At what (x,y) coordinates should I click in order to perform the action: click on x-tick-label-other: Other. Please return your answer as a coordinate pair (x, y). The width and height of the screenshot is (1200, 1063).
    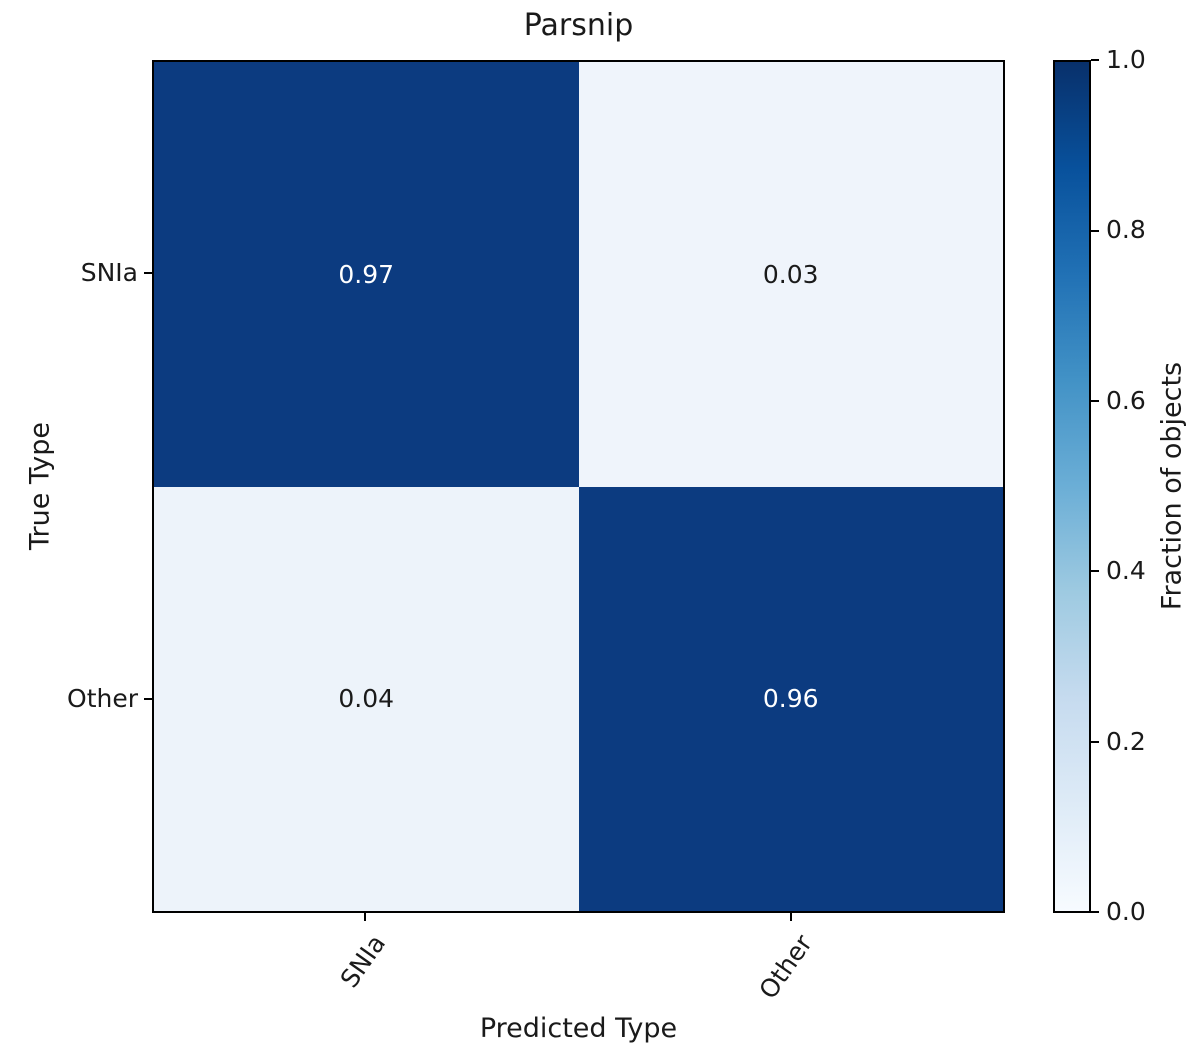
    Looking at the image, I should click on (785, 967).